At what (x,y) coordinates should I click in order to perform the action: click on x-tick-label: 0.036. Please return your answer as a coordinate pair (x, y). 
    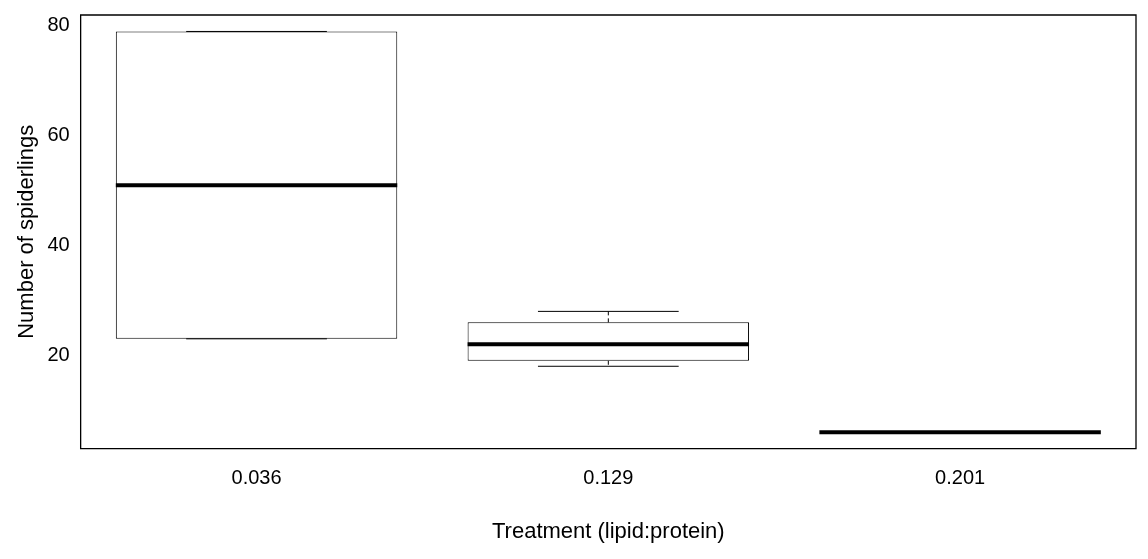
    Looking at the image, I should click on (256, 477).